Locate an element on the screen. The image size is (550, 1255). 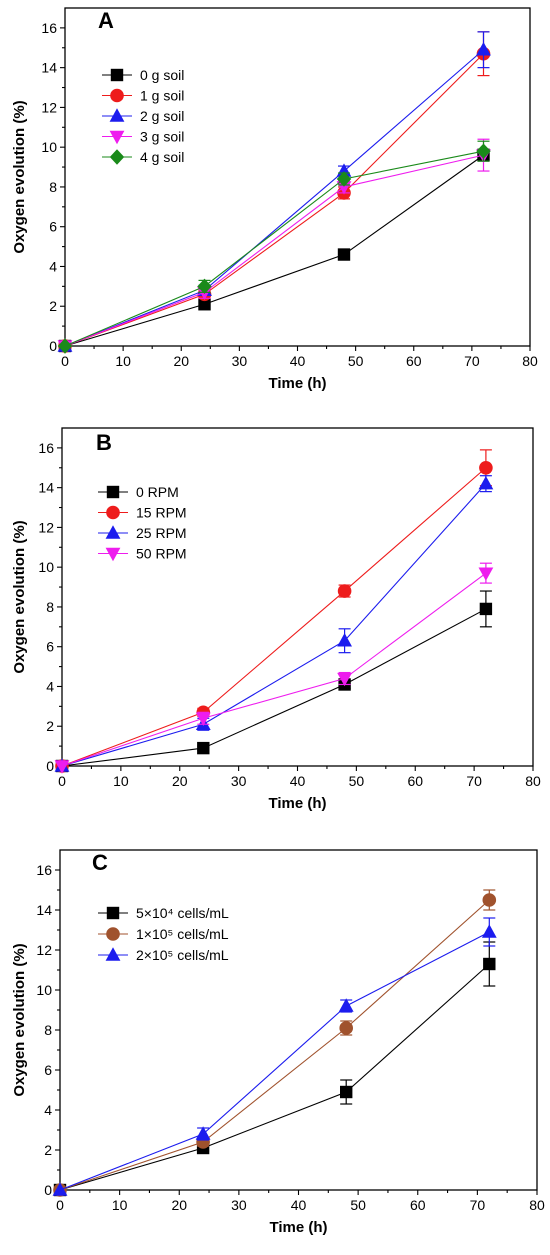
legend-entry: 15 RPM is located at coordinates (142, 513).